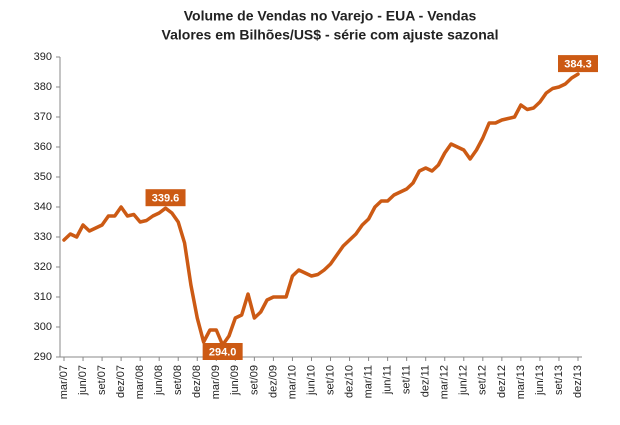 The image size is (620, 425). I want to click on x-tick-label: set/10, so click(330, 380).